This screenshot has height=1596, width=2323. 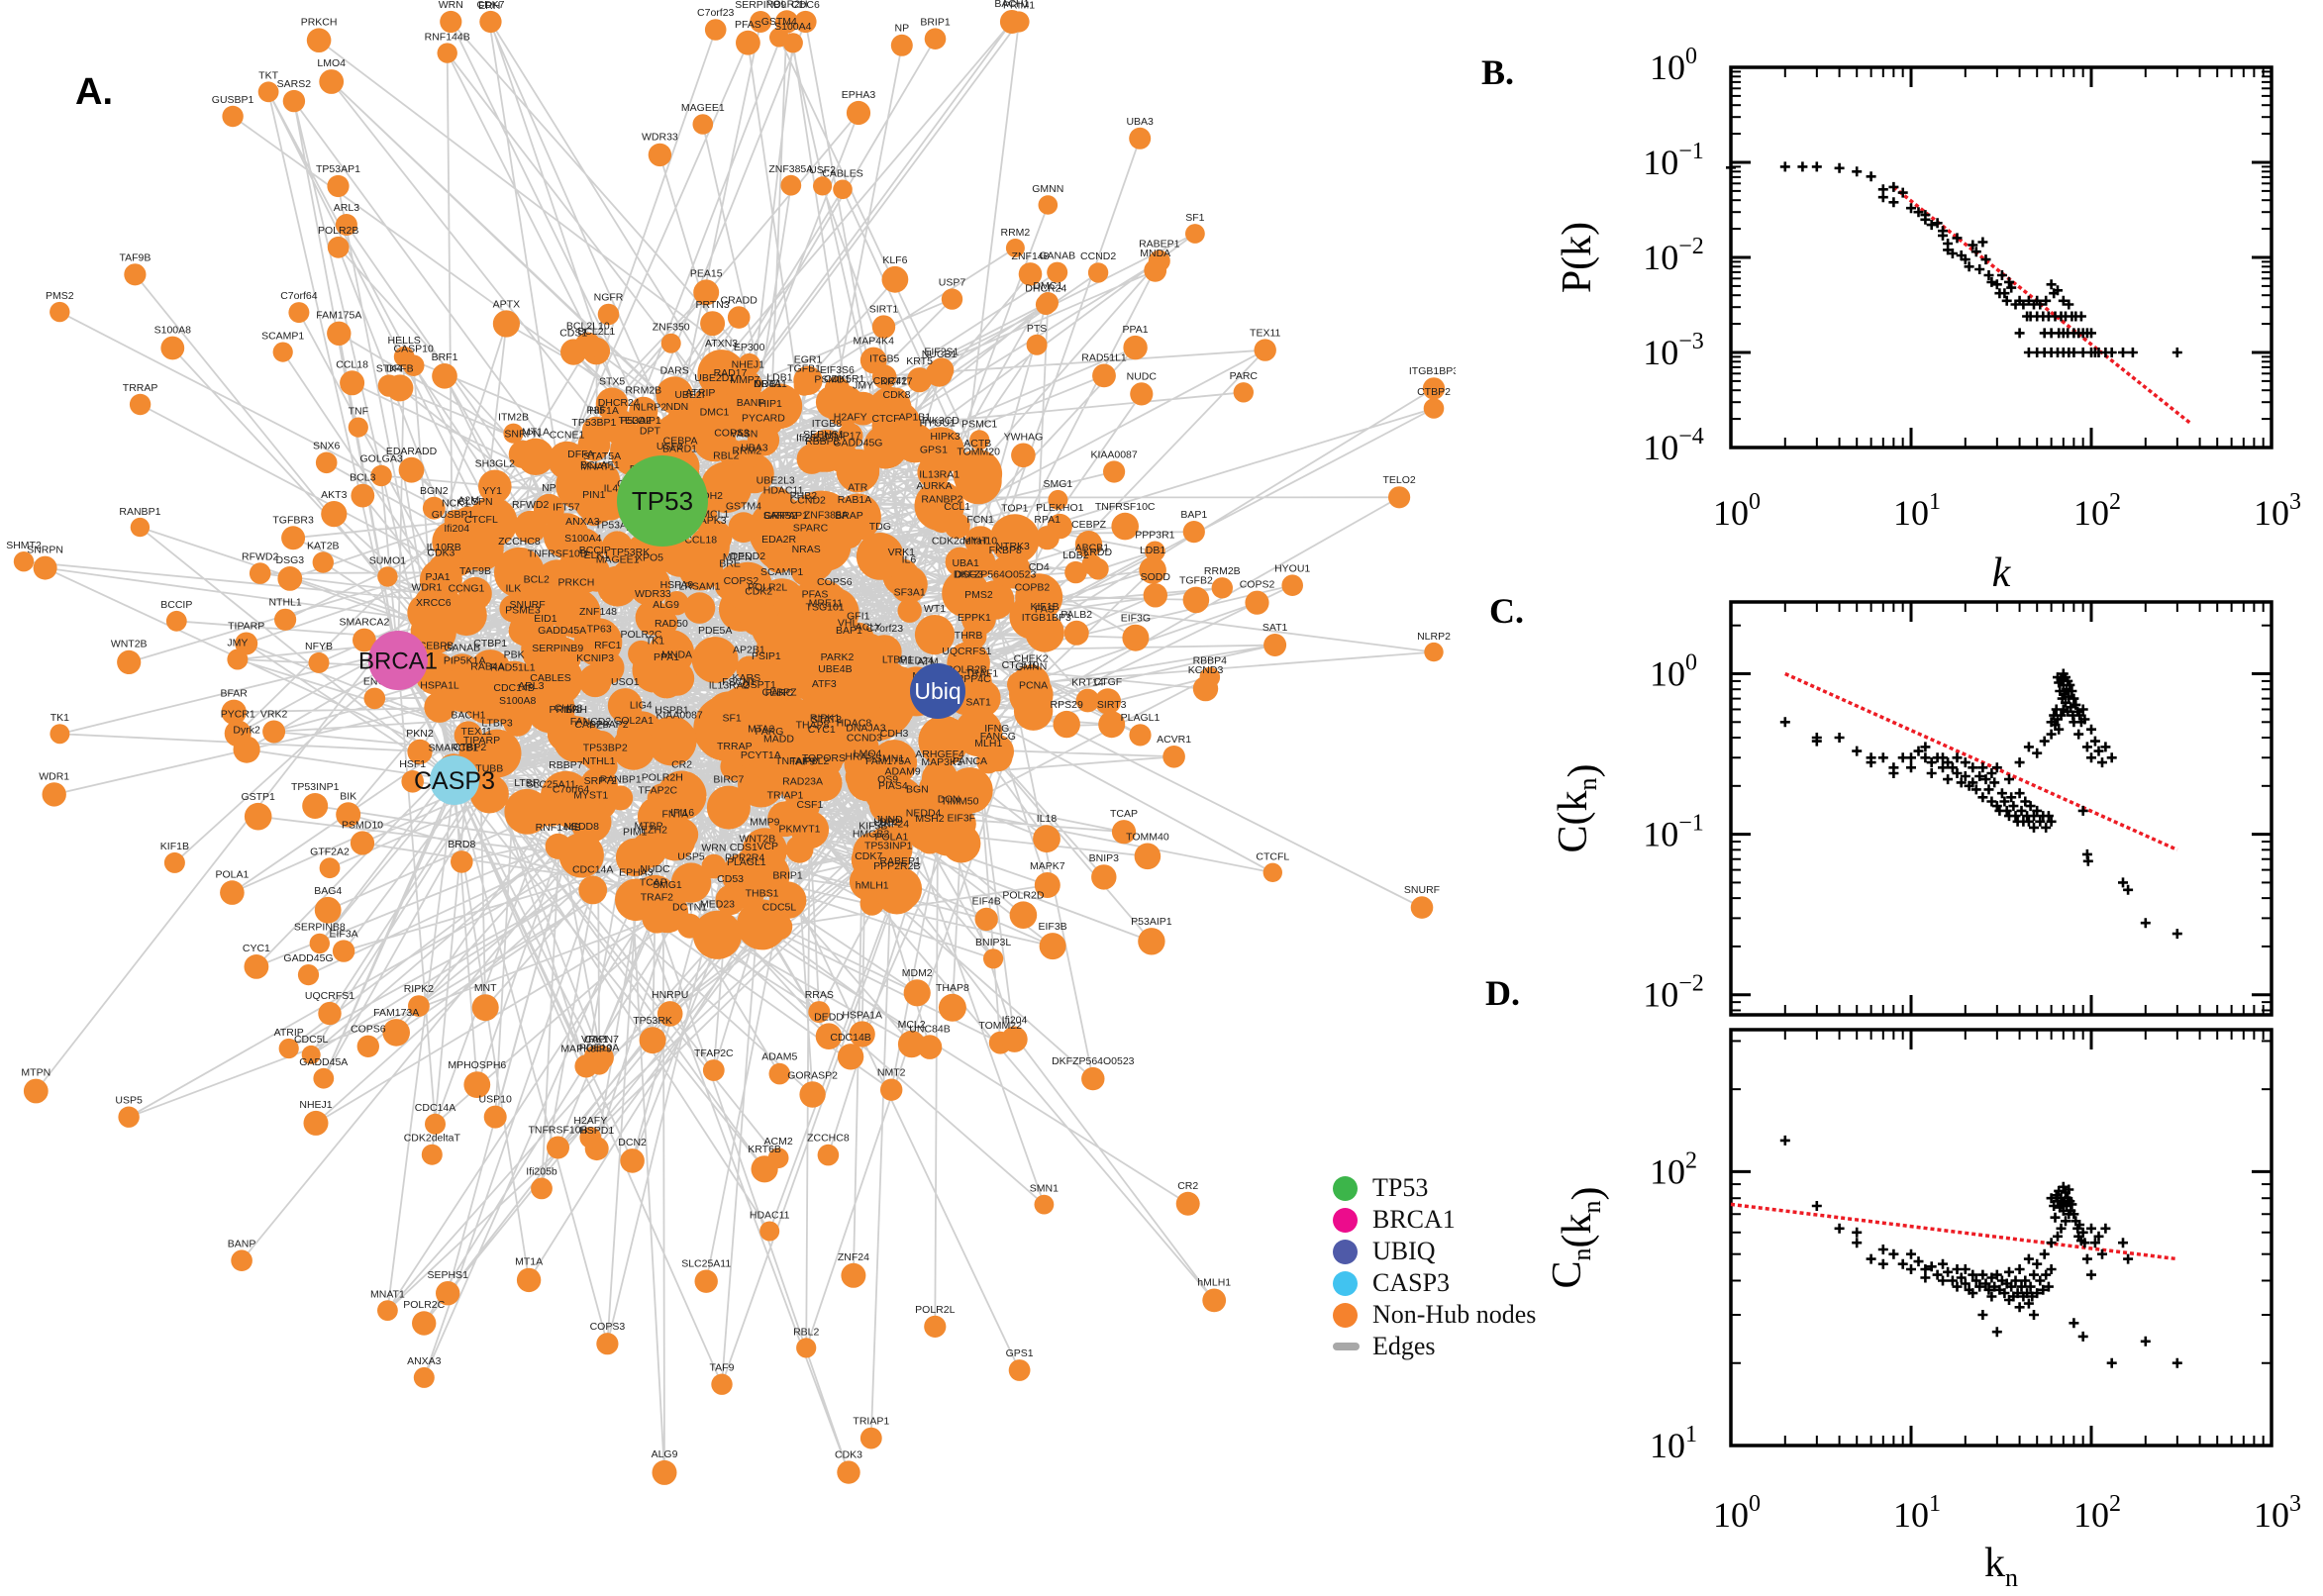 What do you see at coordinates (869, 628) in the screenshot?
I see `svg-text: ACLY` at bounding box center [869, 628].